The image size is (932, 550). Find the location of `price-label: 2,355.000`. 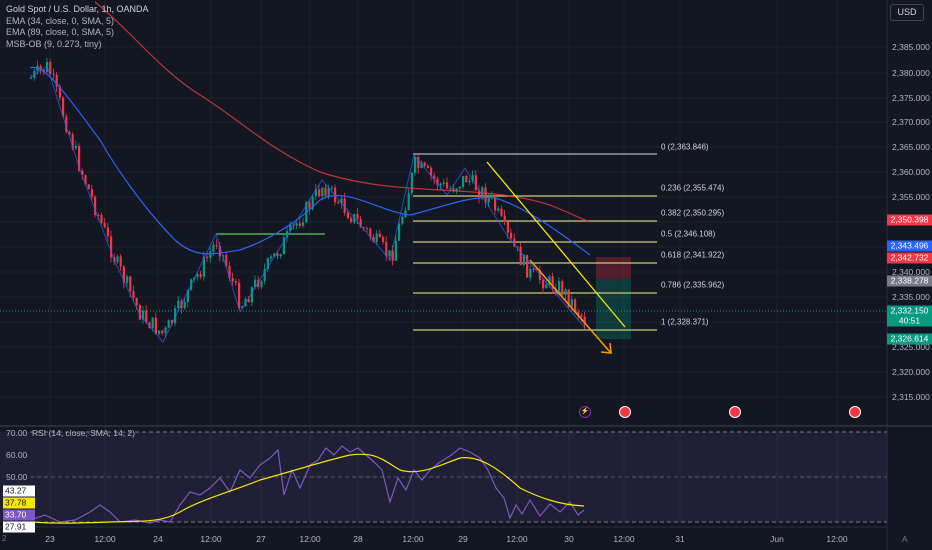

price-label: 2,355.000 is located at coordinates (911, 197).